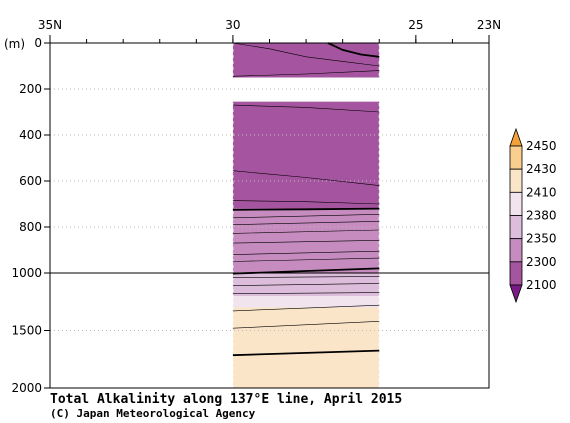  Describe the element at coordinates (30, 89) in the screenshot. I see `y-tick-label: 200` at that location.